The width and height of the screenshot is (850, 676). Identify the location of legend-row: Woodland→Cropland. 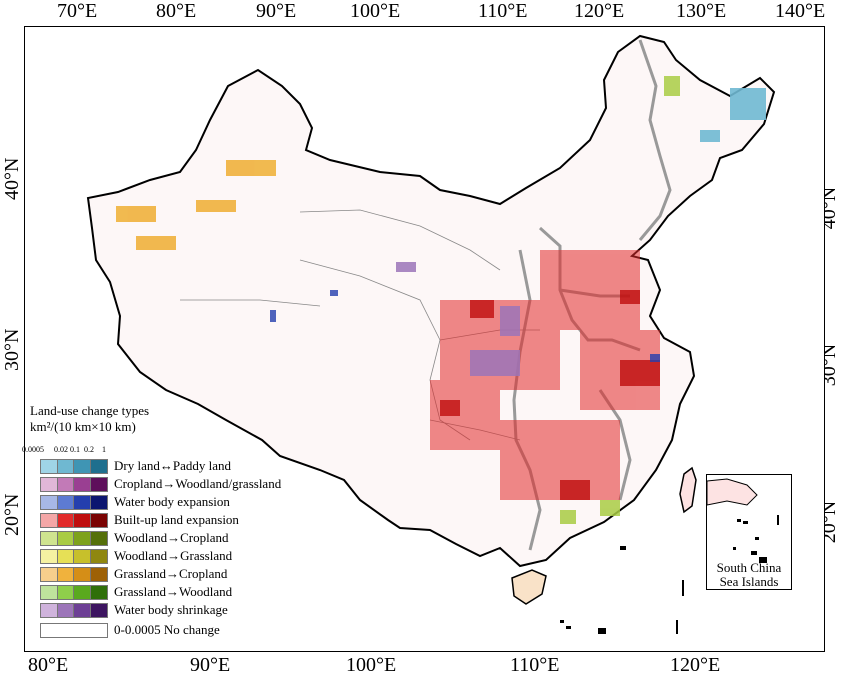
(190, 538).